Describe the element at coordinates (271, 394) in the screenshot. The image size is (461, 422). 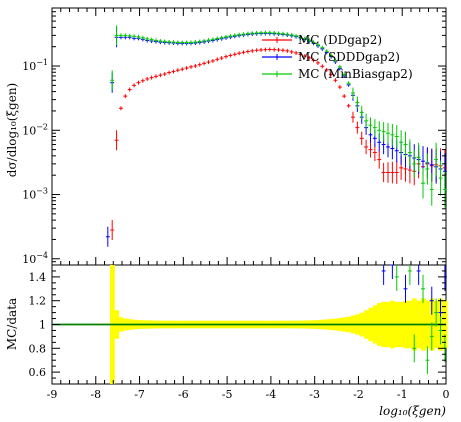
I see `x-tick-label: -4` at that location.